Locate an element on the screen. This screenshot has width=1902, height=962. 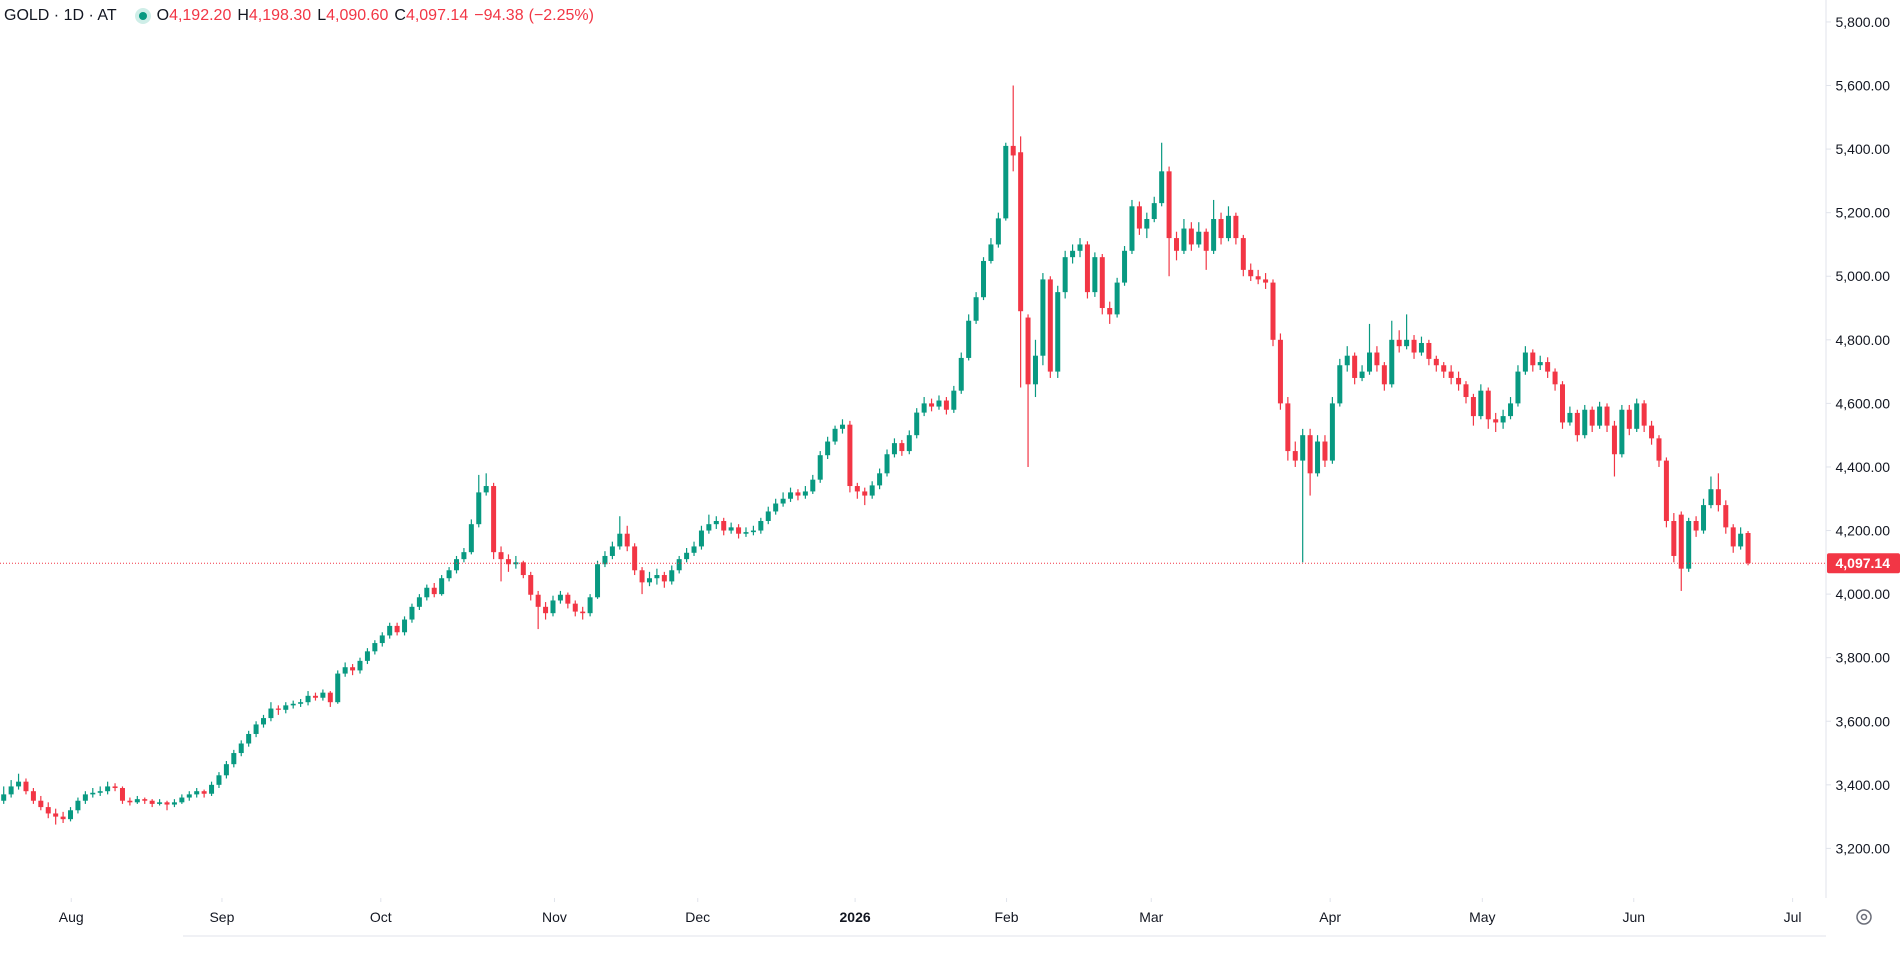
symbol-title: GOLD · 1D · AT is located at coordinates (60, 15).